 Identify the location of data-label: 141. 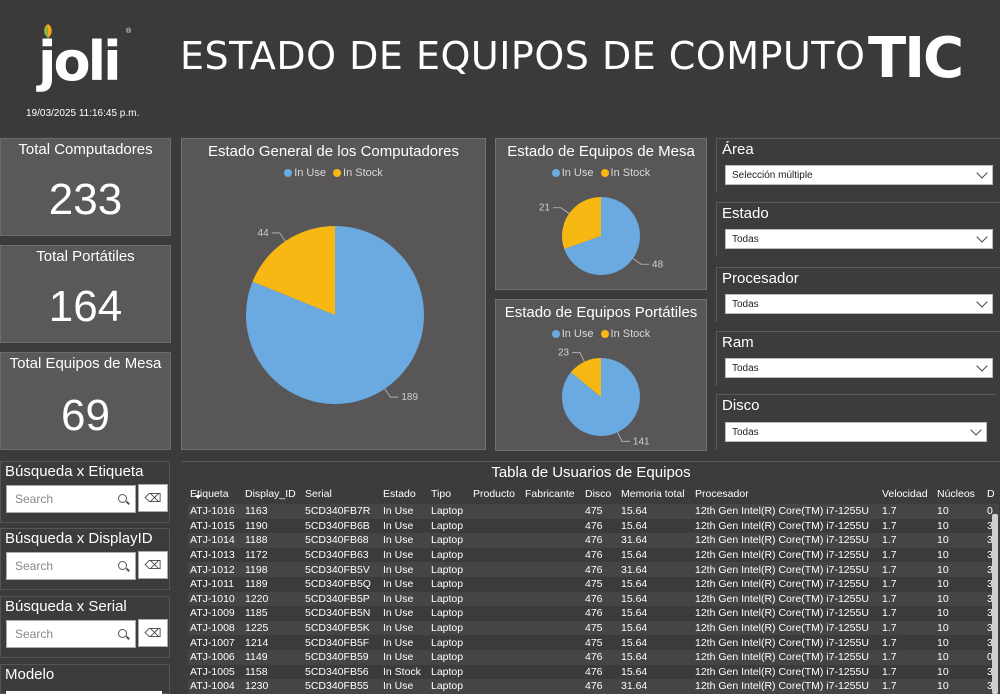
(641, 441).